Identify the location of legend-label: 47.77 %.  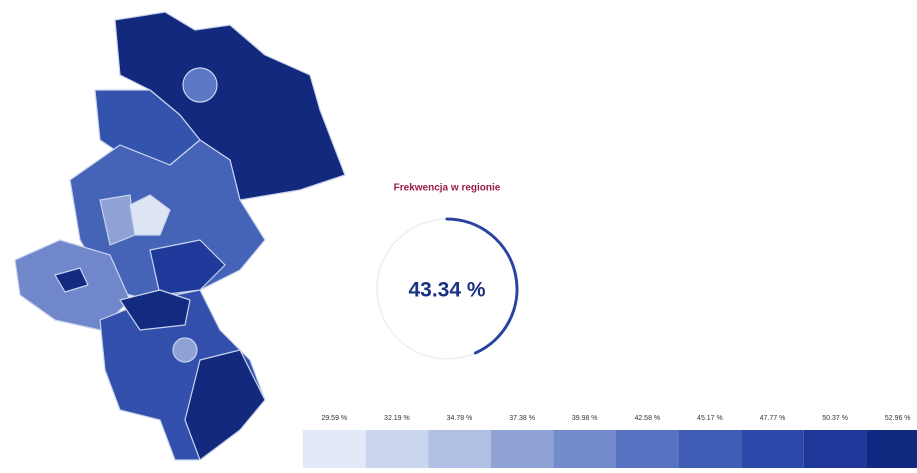
(773, 418).